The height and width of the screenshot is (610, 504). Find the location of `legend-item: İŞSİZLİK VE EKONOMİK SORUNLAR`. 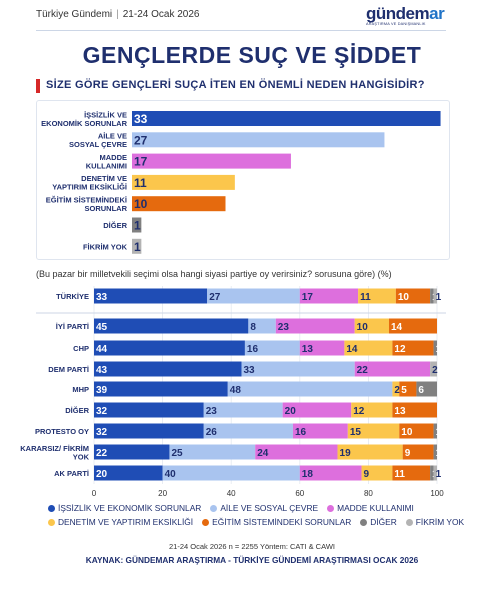

legend-item: İŞSİZLİK VE EKONOMİK SORUNLAR is located at coordinates (124, 508).